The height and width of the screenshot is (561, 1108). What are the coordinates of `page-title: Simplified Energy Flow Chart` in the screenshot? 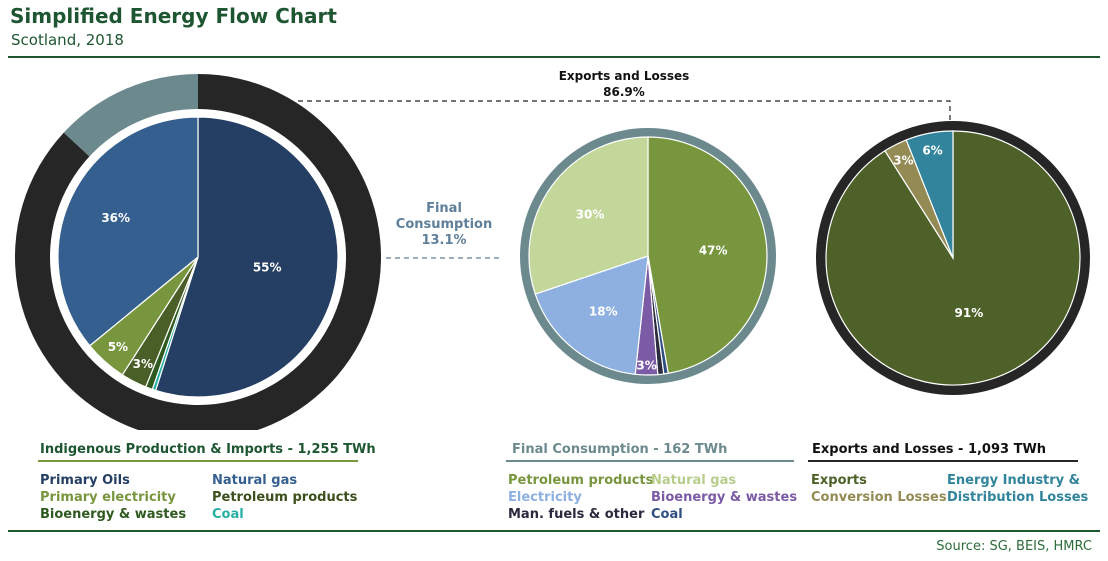 It's located at (173, 16).